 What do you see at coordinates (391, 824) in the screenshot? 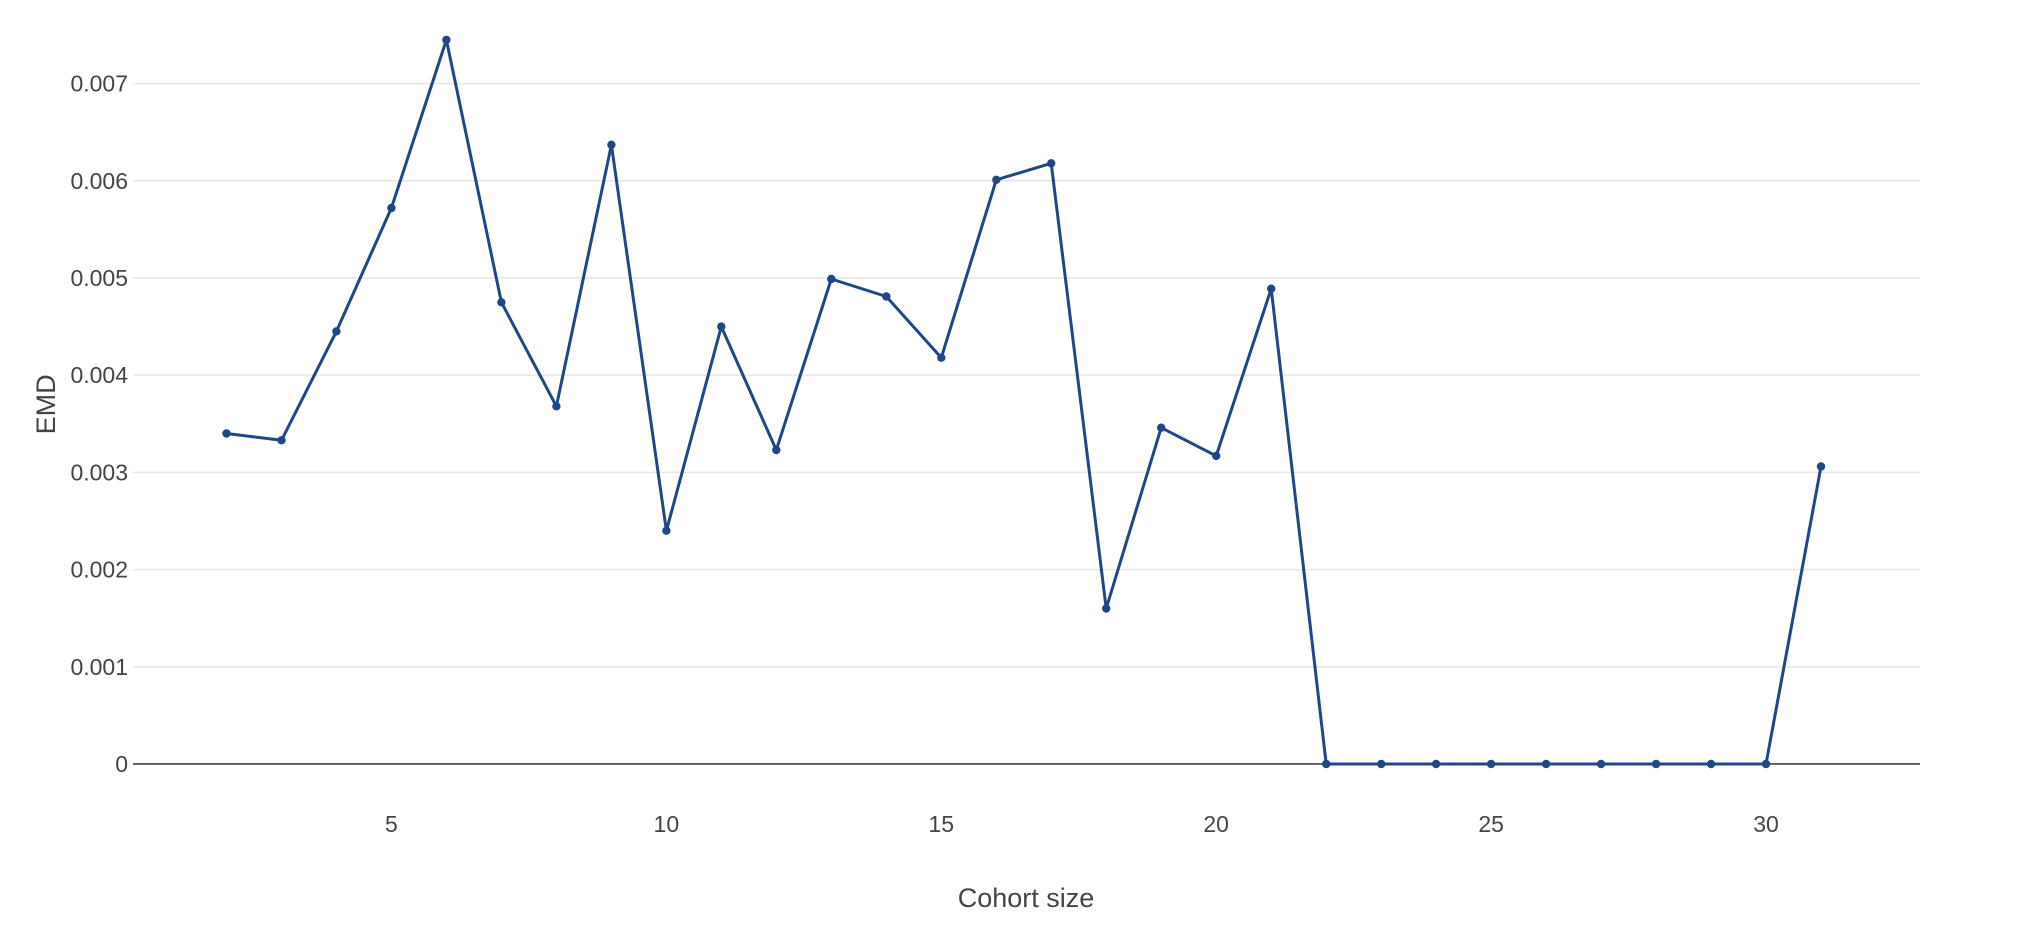
I see `x-tick-label: 5` at bounding box center [391, 824].